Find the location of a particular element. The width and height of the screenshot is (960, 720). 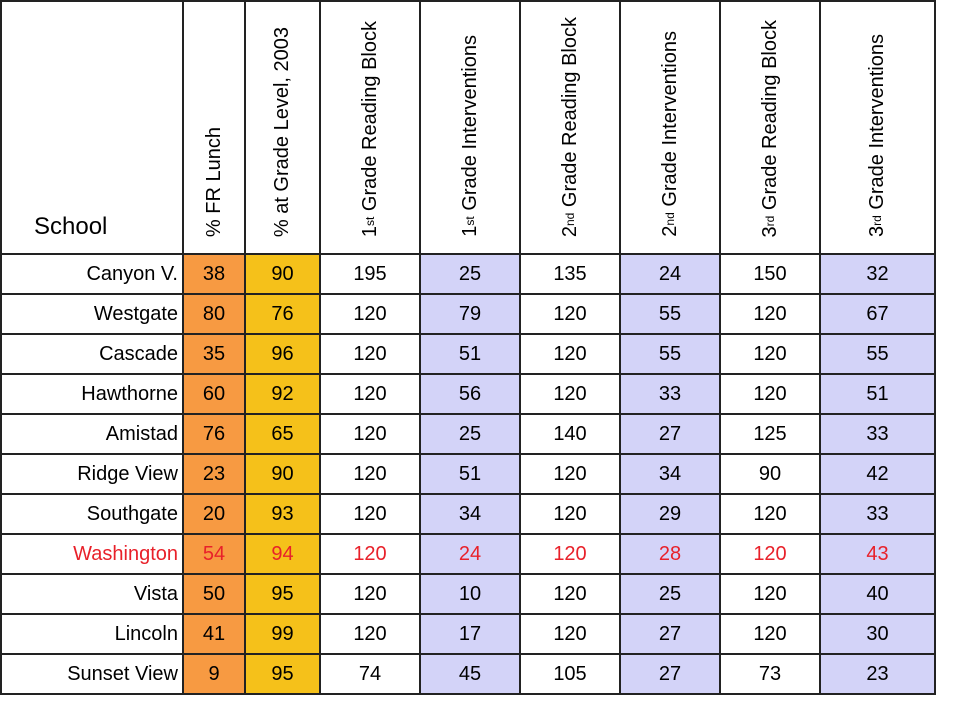

table-row: Ridge View 23 90 120 51 120 34 90 42 is located at coordinates (468, 474).